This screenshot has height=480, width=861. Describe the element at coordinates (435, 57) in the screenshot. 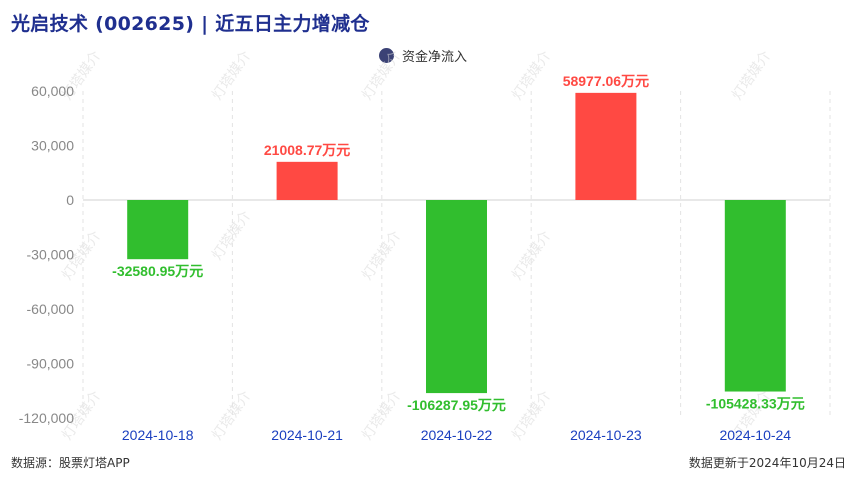

I see `legend-label: 资金净流入` at that location.